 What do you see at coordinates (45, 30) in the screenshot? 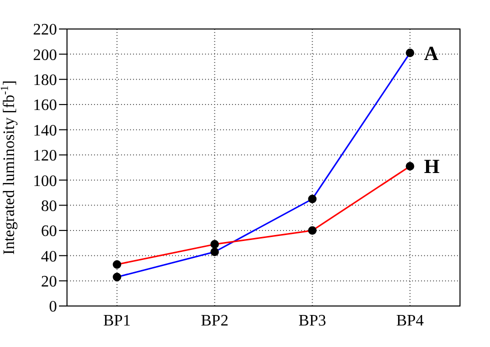
I see `y-tick-label: 220` at bounding box center [45, 30].